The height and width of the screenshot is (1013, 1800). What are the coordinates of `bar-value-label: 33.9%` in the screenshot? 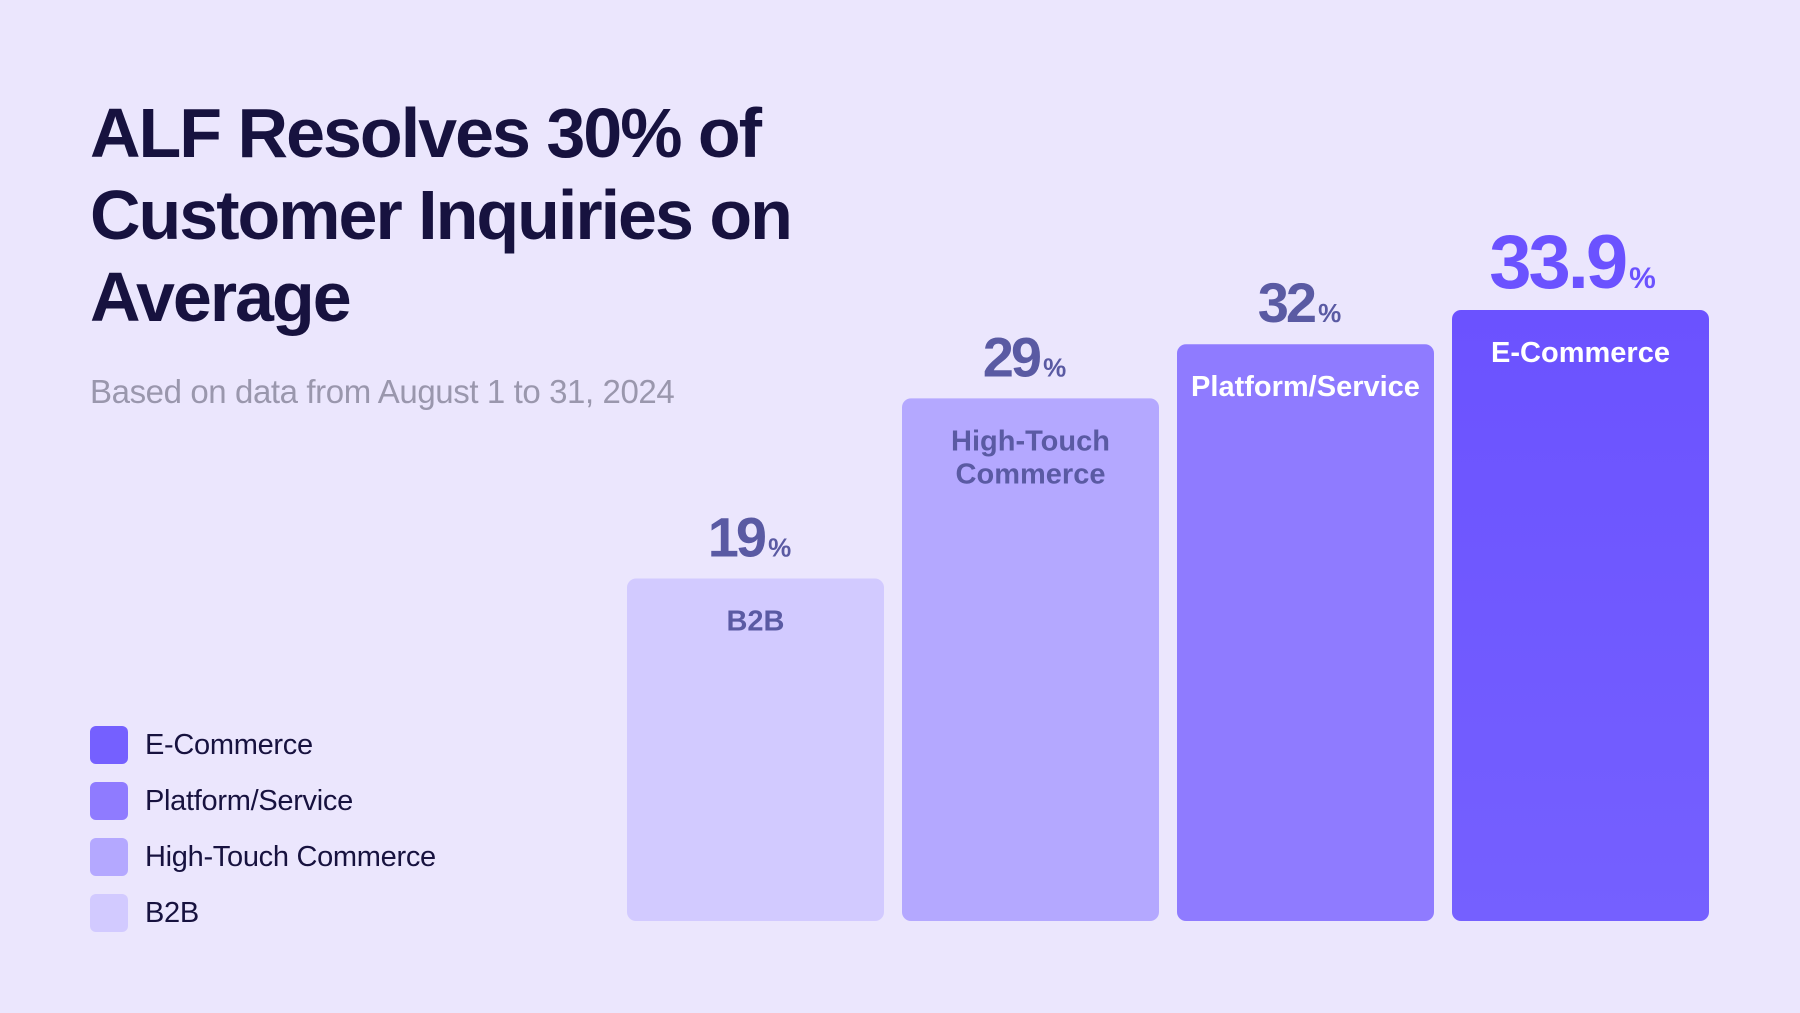 It's located at (1572, 262).